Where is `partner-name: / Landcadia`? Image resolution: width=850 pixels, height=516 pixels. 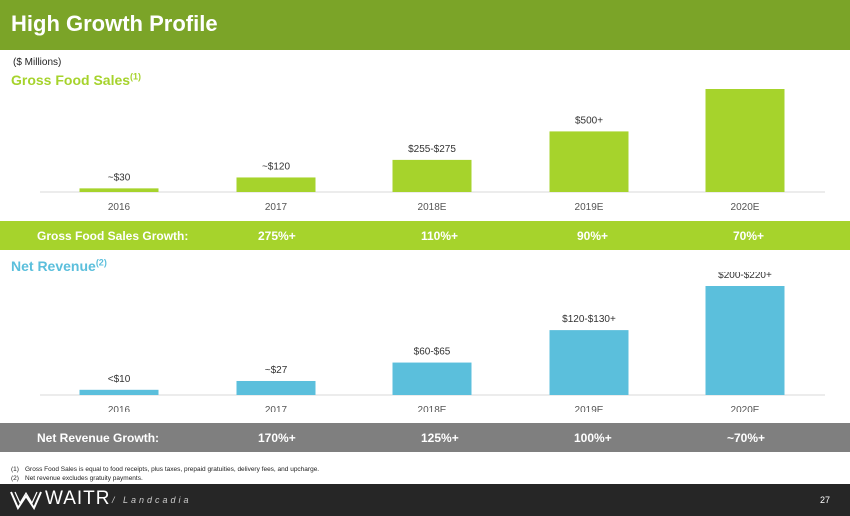
partner-name: / Landcadia is located at coordinates (152, 500).